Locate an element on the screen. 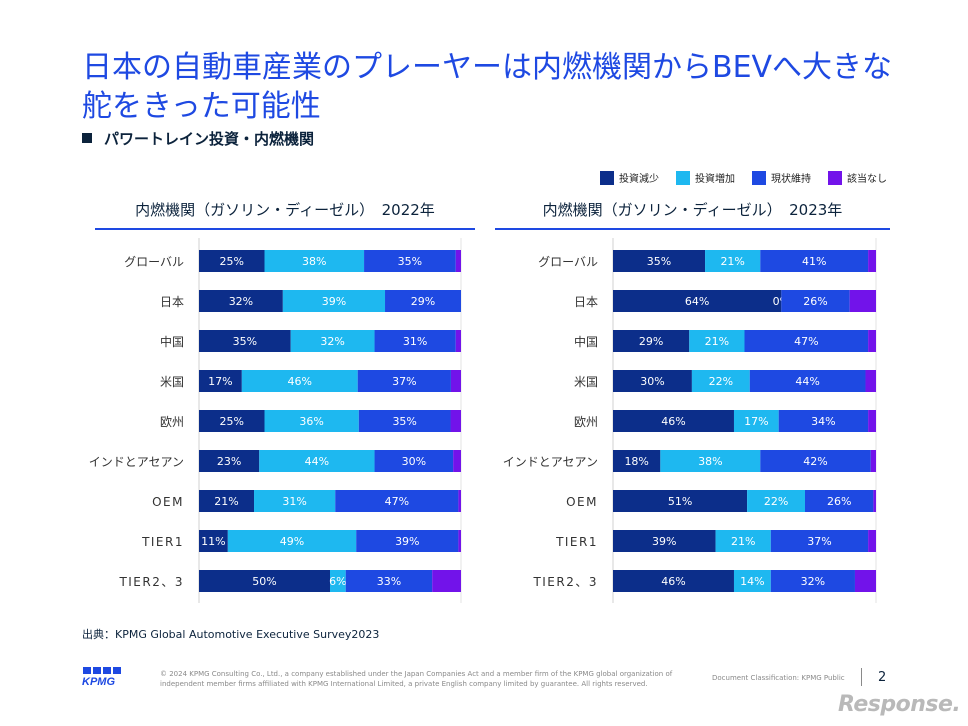 The height and width of the screenshot is (726, 968). data-label: 29% is located at coordinates (423, 301).